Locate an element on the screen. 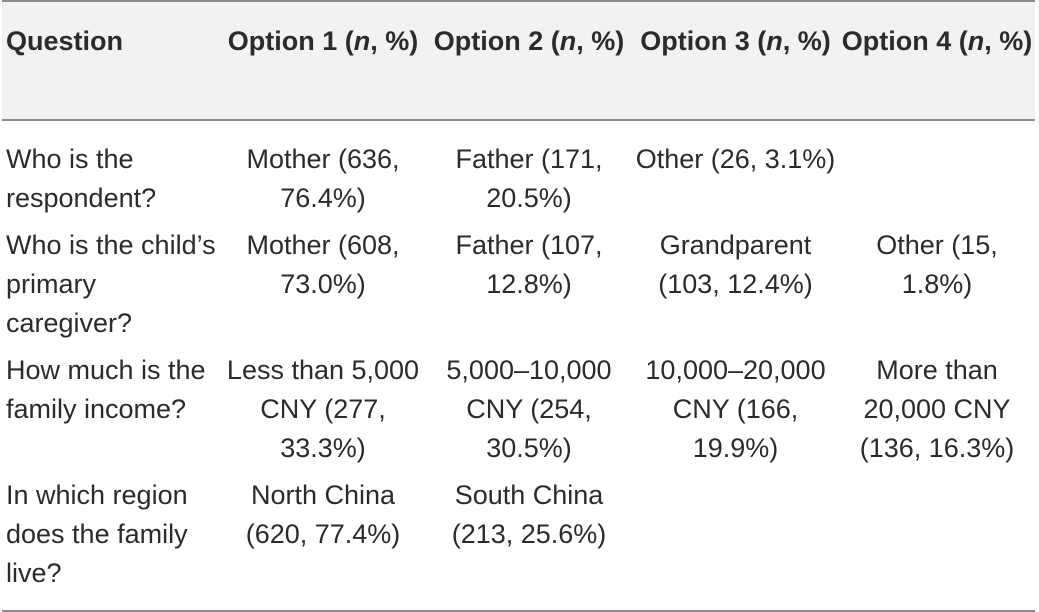 Image resolution: width=1039 pixels, height=612 pixels. header-option-4-suffix: , %) is located at coordinates (1008, 41).